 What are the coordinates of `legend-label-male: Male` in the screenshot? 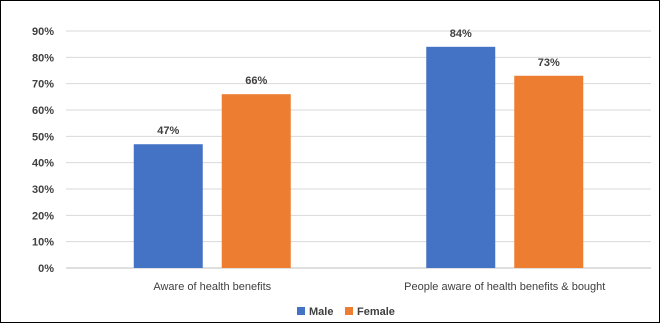 It's located at (321, 312).